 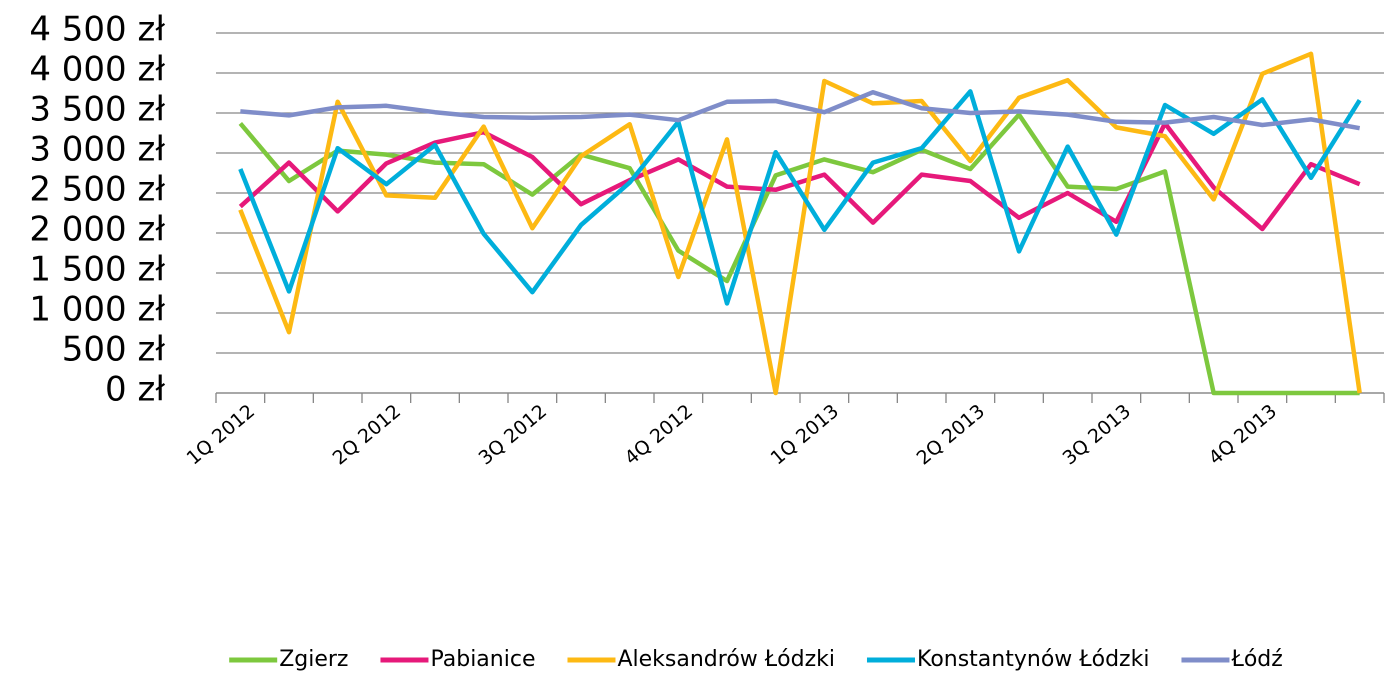 What do you see at coordinates (805, 434) in the screenshot?
I see `x-tick-label: 1Q 2013` at bounding box center [805, 434].